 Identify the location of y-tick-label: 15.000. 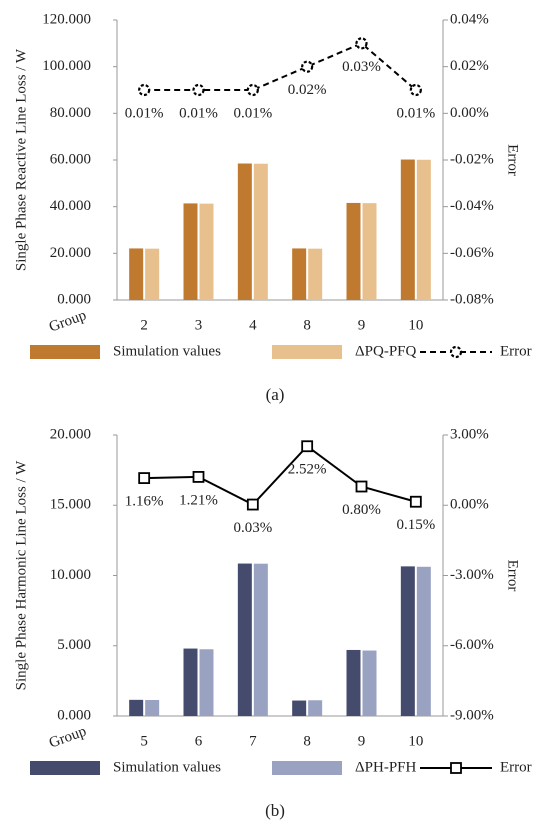
(70, 505).